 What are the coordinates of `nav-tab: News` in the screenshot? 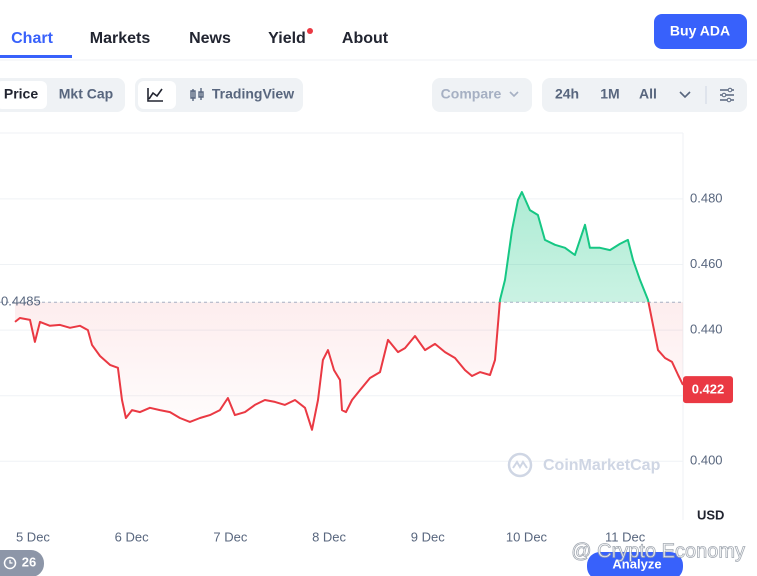 It's located at (210, 38).